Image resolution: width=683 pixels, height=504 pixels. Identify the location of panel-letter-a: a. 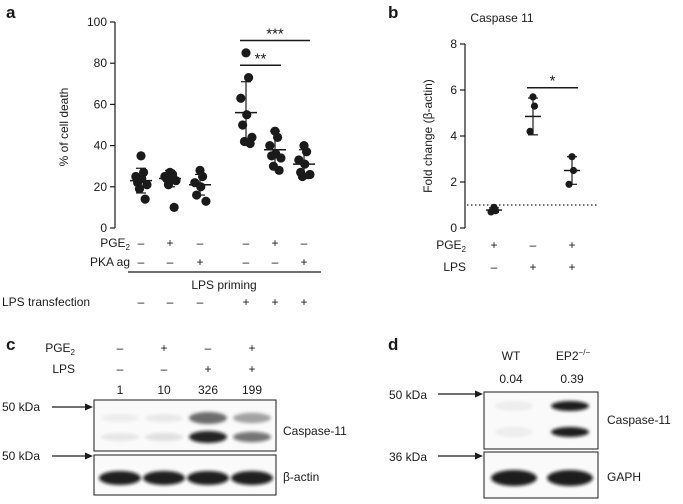
(11, 12).